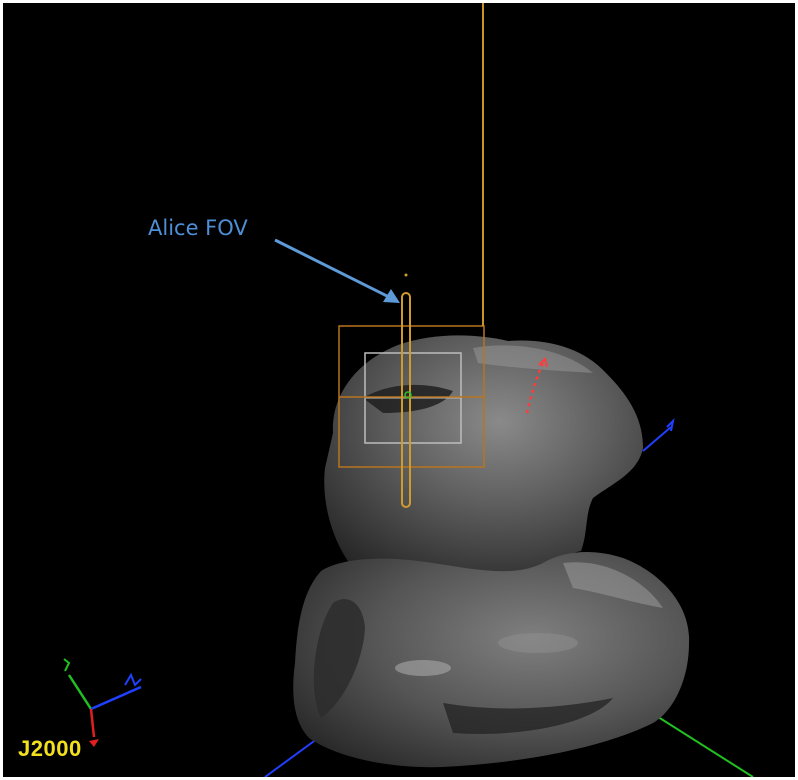 The image size is (798, 780). What do you see at coordinates (80, 692) in the screenshot?
I see `triad-axis-y` at bounding box center [80, 692].